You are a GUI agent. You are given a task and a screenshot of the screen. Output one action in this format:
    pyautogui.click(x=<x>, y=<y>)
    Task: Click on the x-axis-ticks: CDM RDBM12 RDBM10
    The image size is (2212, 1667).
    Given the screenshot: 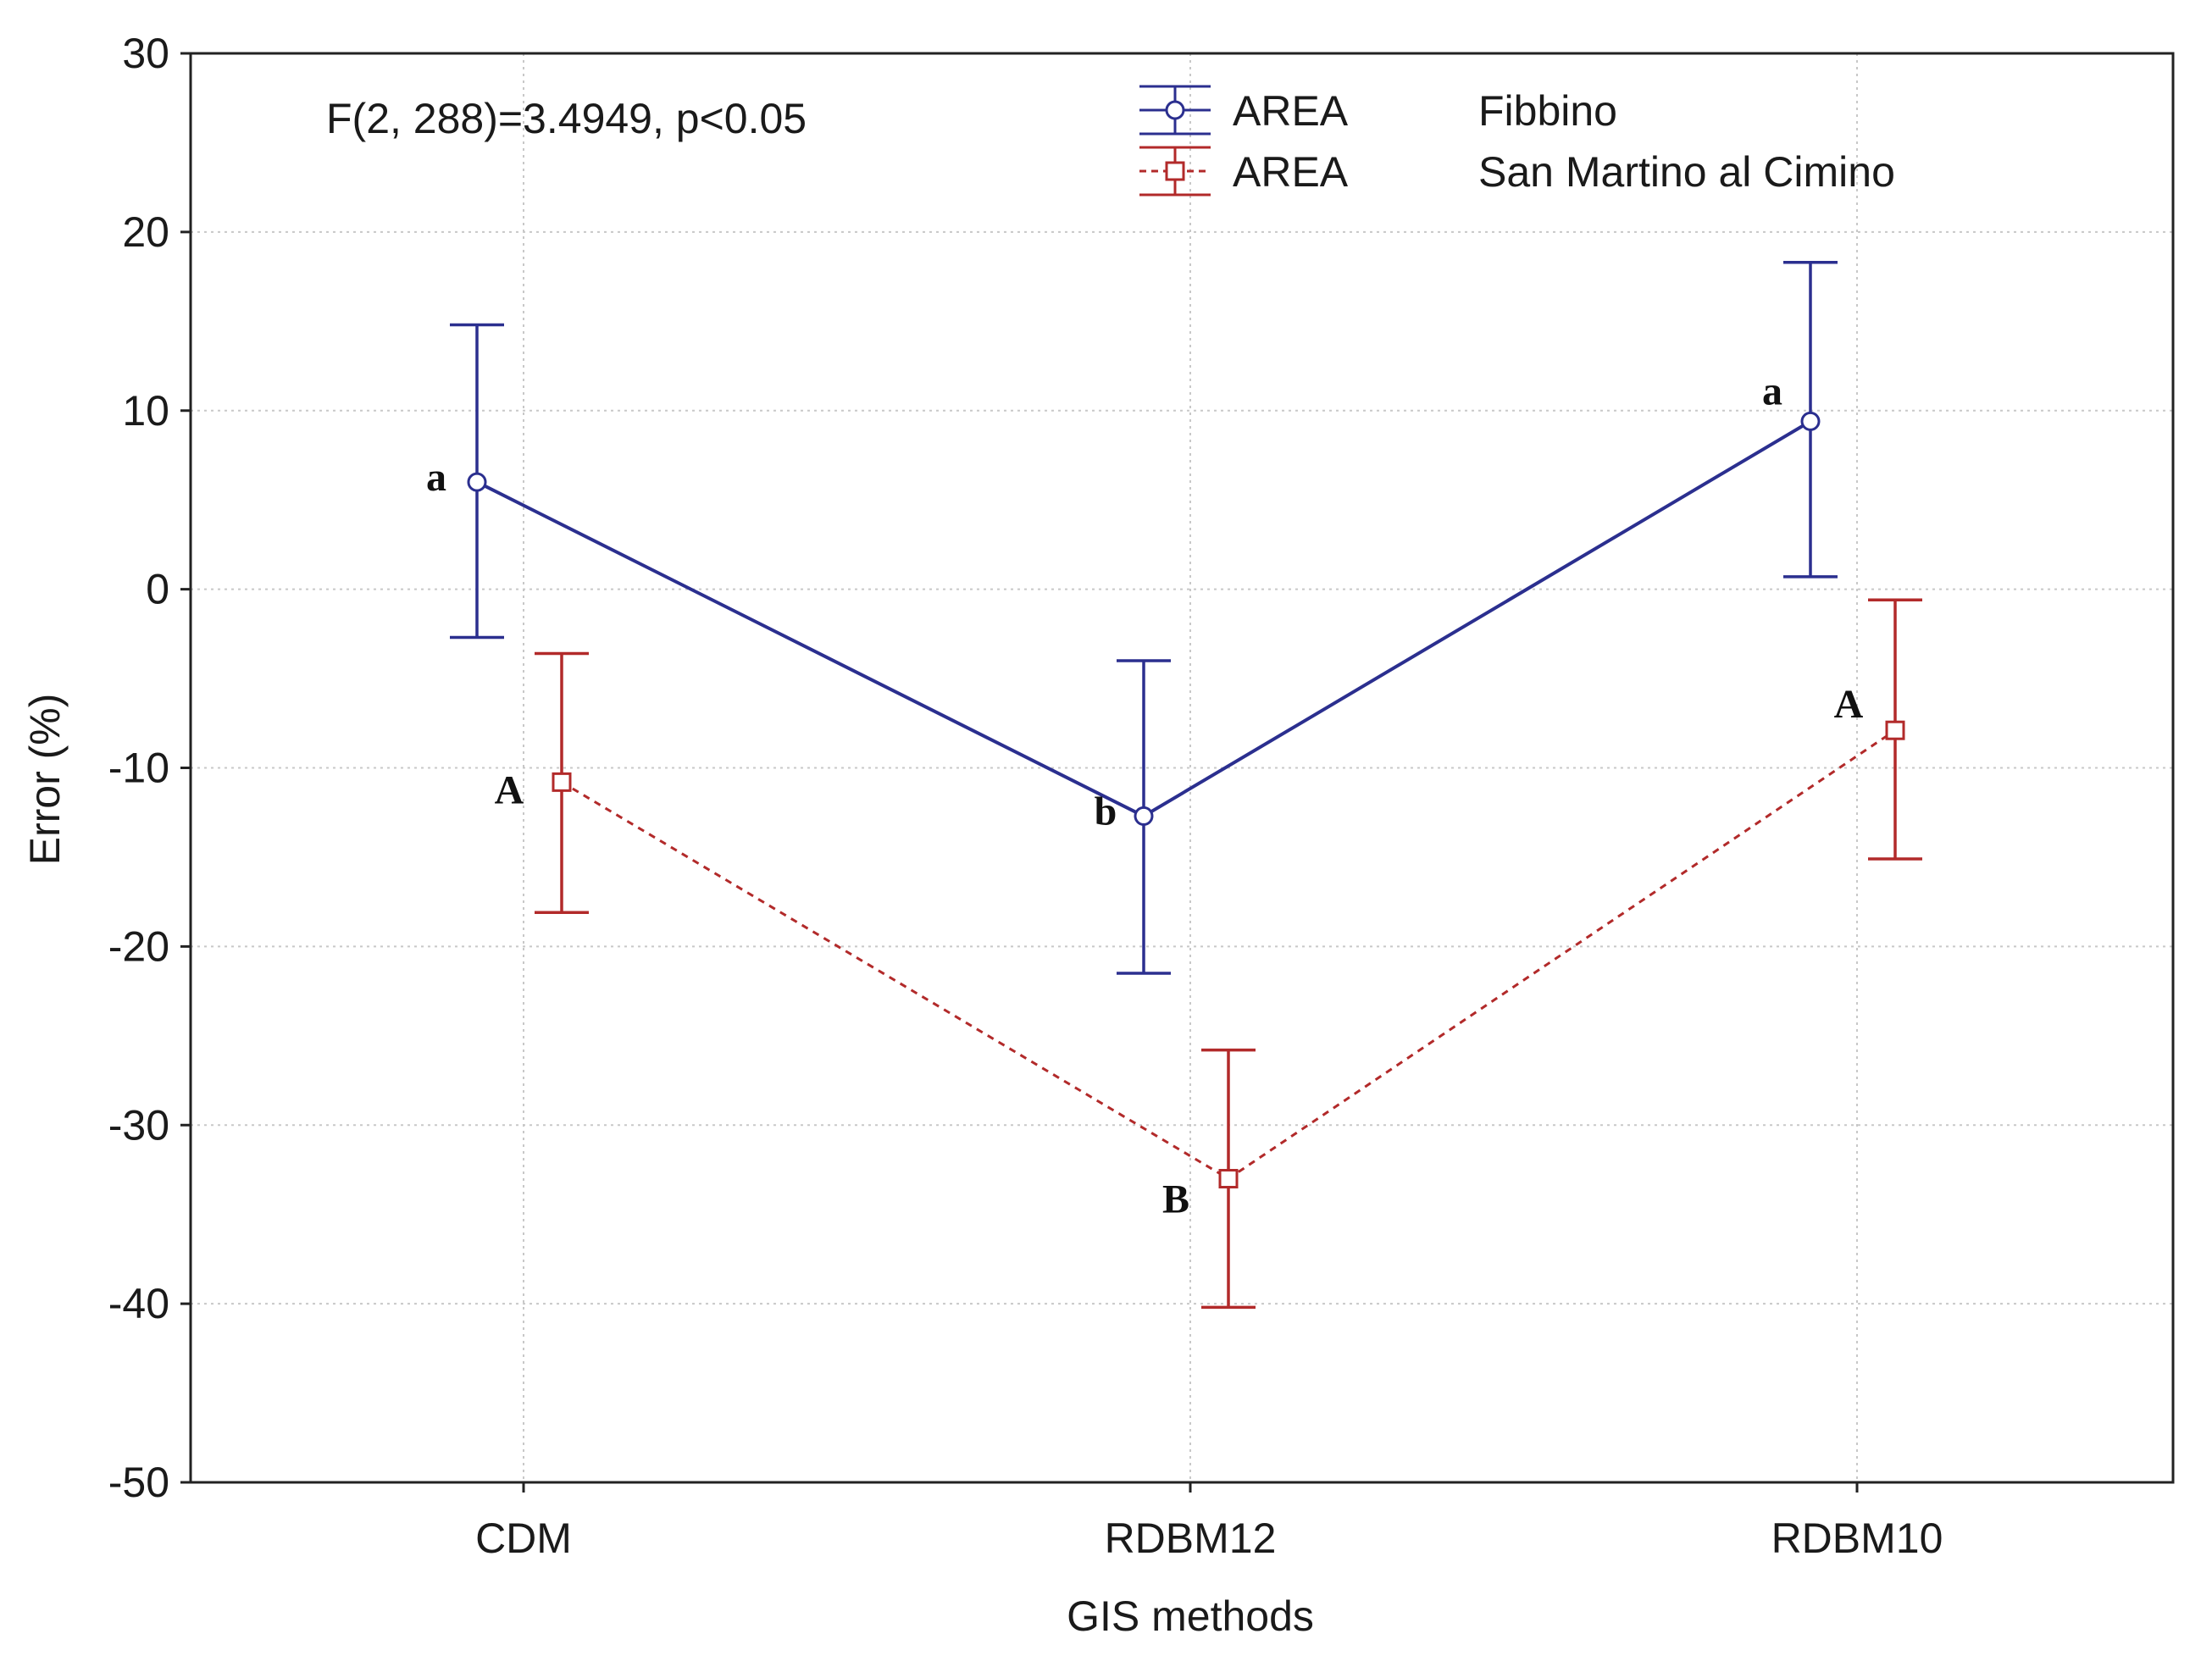 What is the action you would take?
    pyautogui.click(x=1209, y=1522)
    